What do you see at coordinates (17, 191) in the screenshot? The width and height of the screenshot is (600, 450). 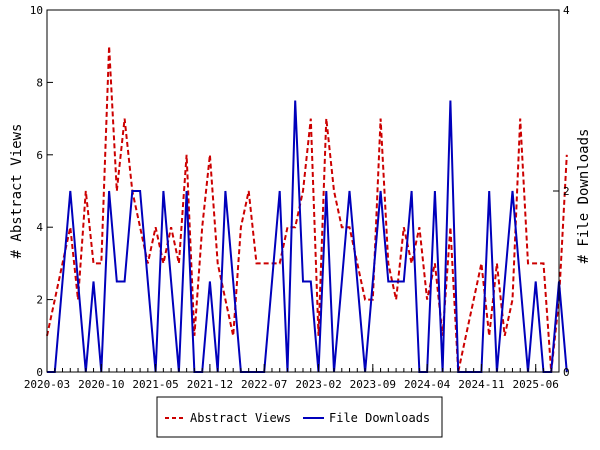 I see `y-axis-left-label: # Abstract Views` at bounding box center [17, 191].